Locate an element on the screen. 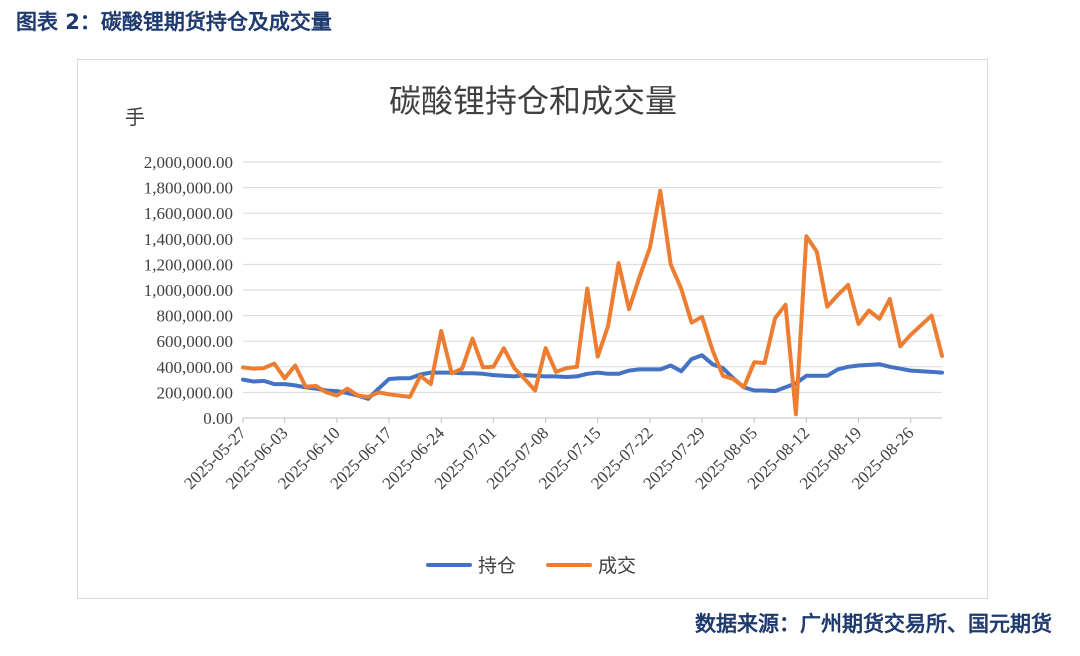  chart-title: 碳酸锂持仓和成交量 is located at coordinates (533, 101).